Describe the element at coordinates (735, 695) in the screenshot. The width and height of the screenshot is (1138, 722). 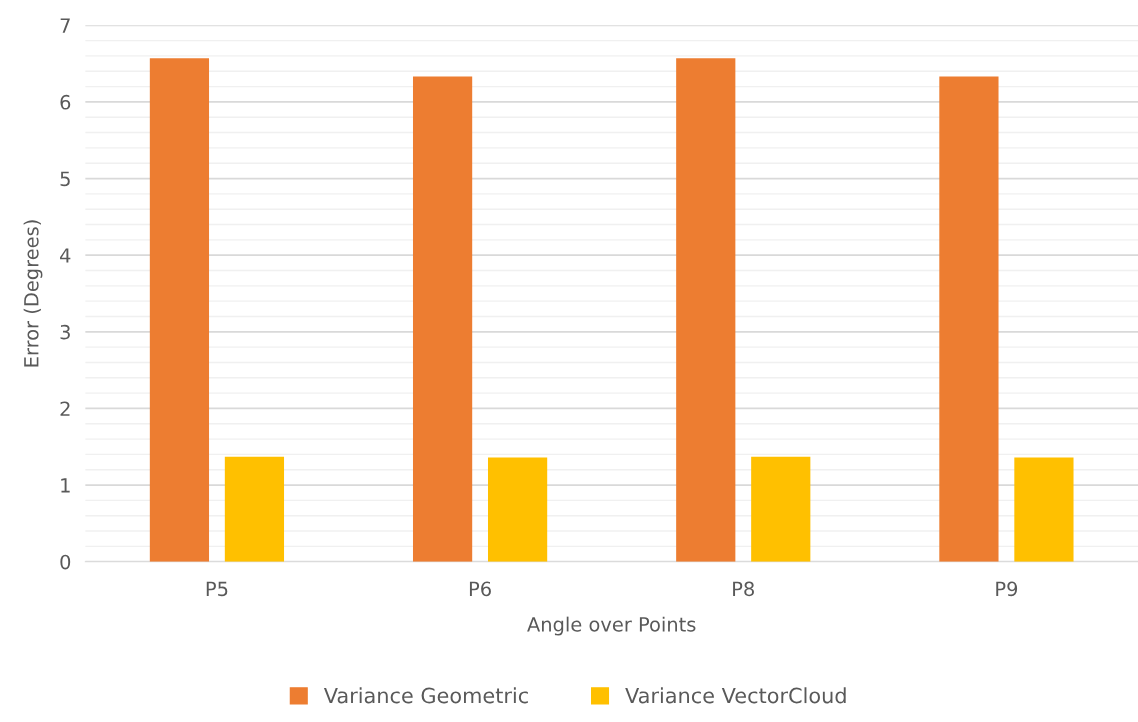
I see `legend-label: Variance VectorCloud` at that location.